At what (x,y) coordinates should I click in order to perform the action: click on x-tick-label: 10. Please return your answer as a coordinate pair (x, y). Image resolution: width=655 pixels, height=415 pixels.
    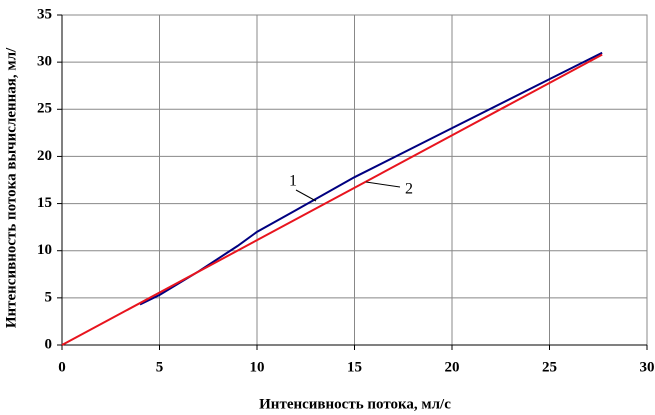
    Looking at the image, I should click on (257, 367).